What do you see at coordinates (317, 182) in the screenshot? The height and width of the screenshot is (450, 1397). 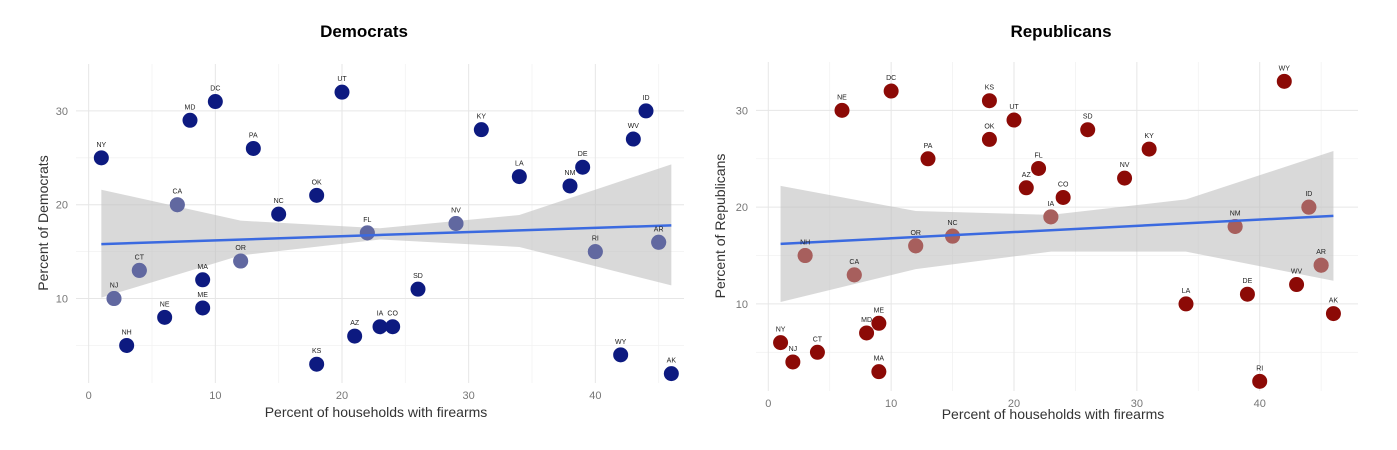 I see `point-label: OK` at bounding box center [317, 182].